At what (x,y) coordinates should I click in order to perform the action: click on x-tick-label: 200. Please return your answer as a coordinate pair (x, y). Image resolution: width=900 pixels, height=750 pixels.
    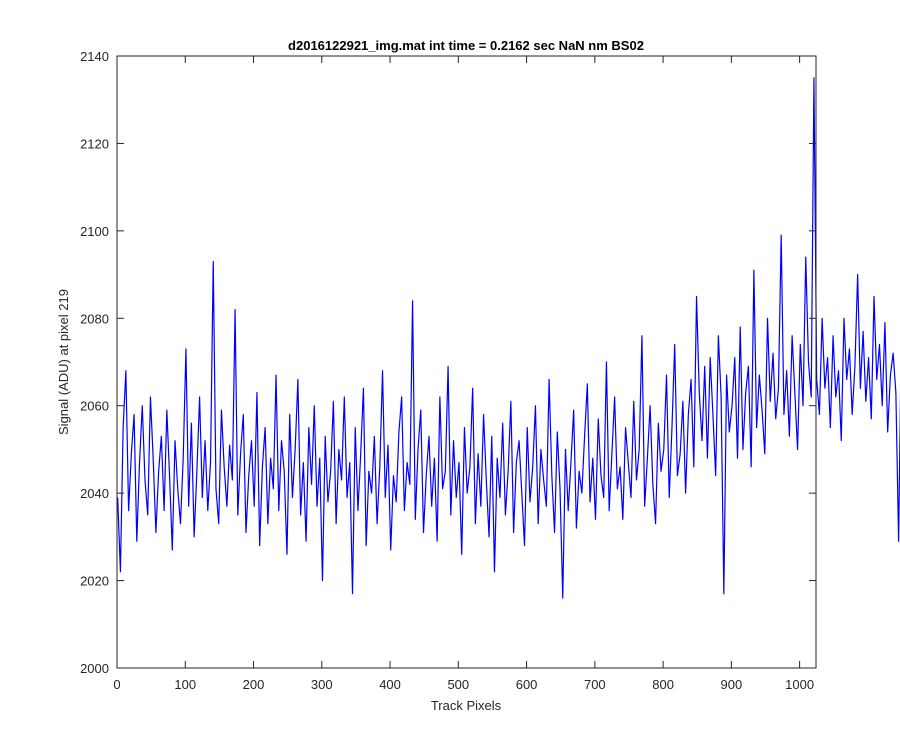
    Looking at the image, I should click on (254, 684).